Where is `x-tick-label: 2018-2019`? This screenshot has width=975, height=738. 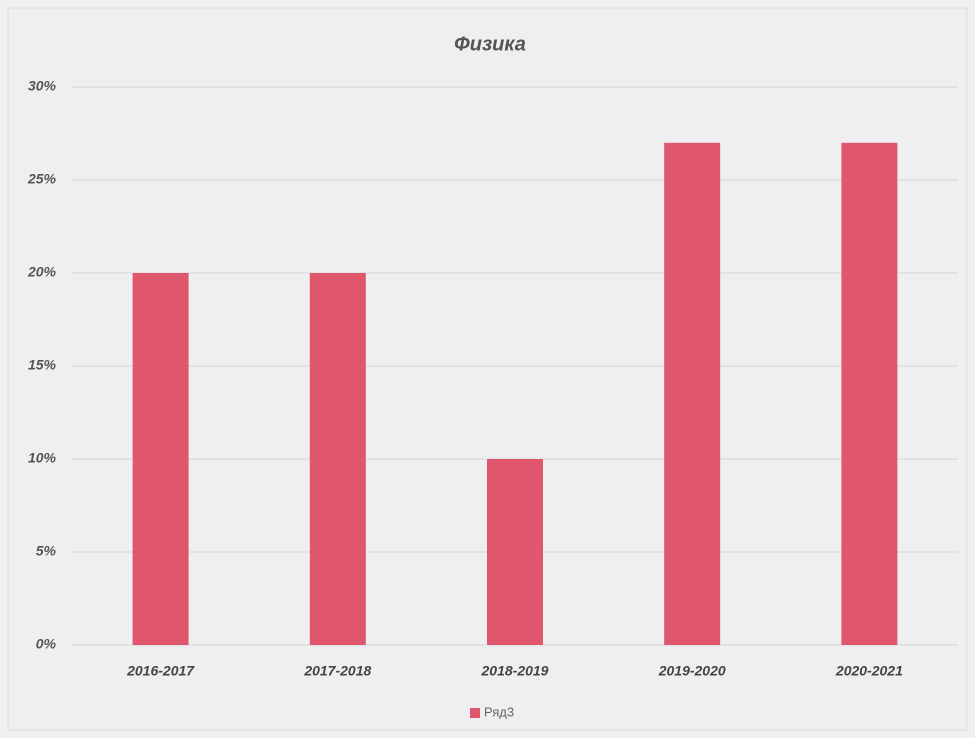
x-tick-label: 2018-2019 is located at coordinates (515, 671).